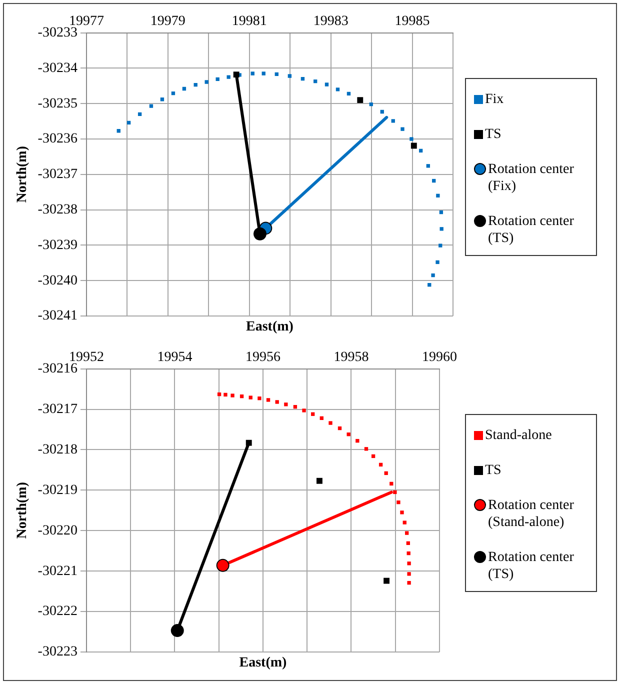 The width and height of the screenshot is (620, 684). What do you see at coordinates (58, 450) in the screenshot?
I see `y-tick-label: -30218` at bounding box center [58, 450].